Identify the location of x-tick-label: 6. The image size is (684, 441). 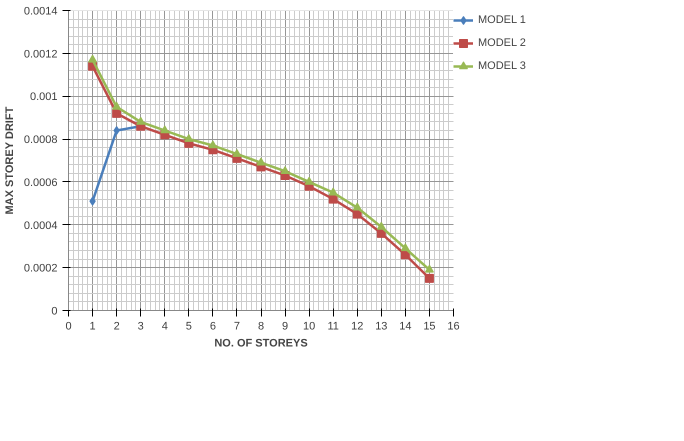
(213, 326).